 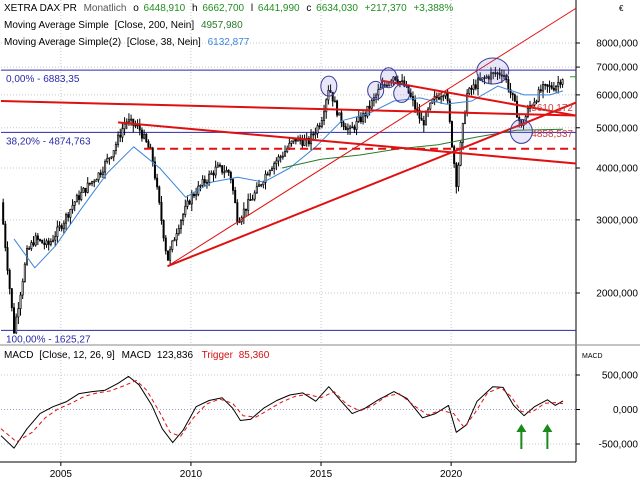 I want to click on trigger-line, so click(x=282, y=411).